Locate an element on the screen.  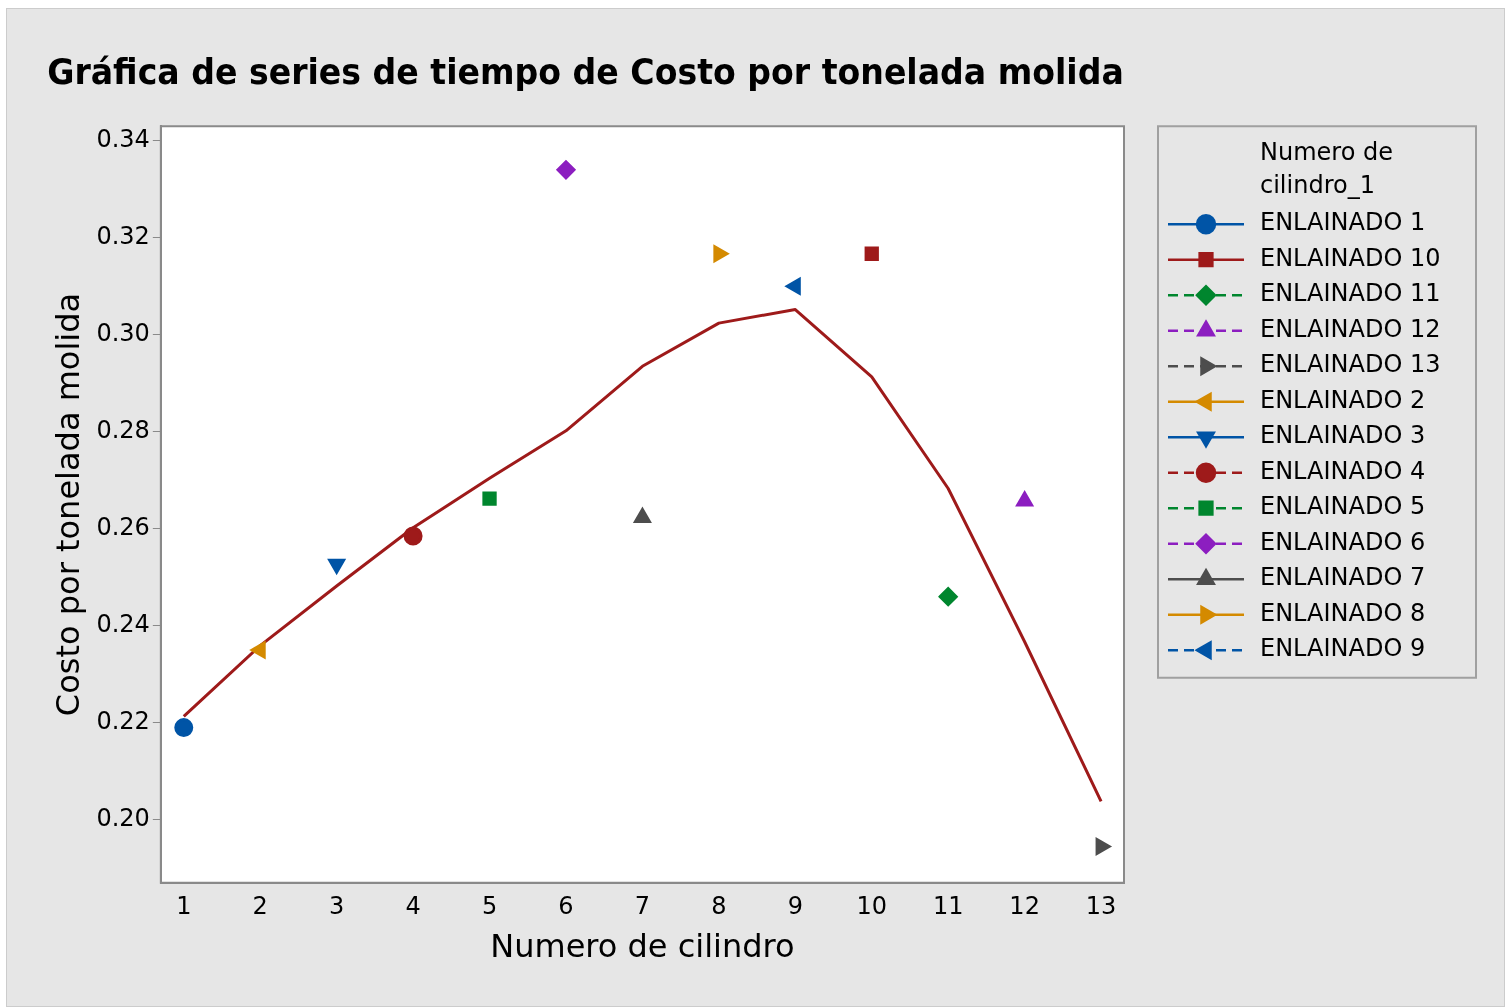
legend-label: ENLAINADO 11 is located at coordinates (1350, 293).